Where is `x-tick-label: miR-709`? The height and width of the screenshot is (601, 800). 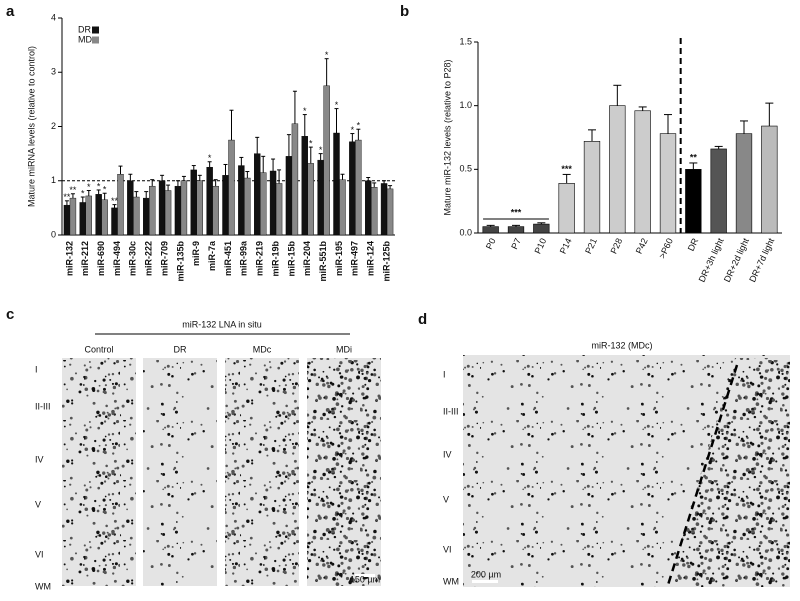
x-tick-label: miR-709 is located at coordinates (164, 258).